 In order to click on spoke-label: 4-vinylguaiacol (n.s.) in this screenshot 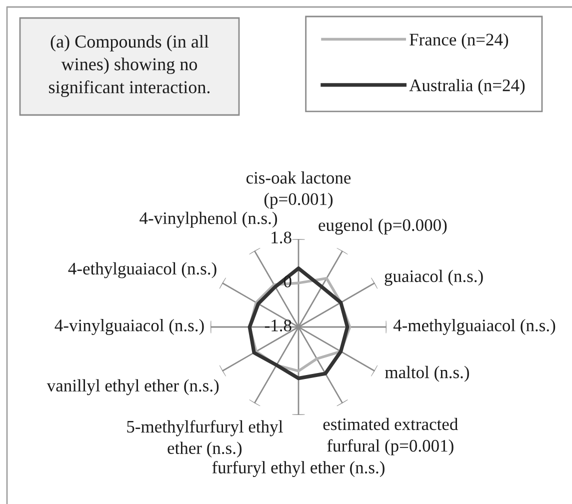, I will do `click(129, 327)`.